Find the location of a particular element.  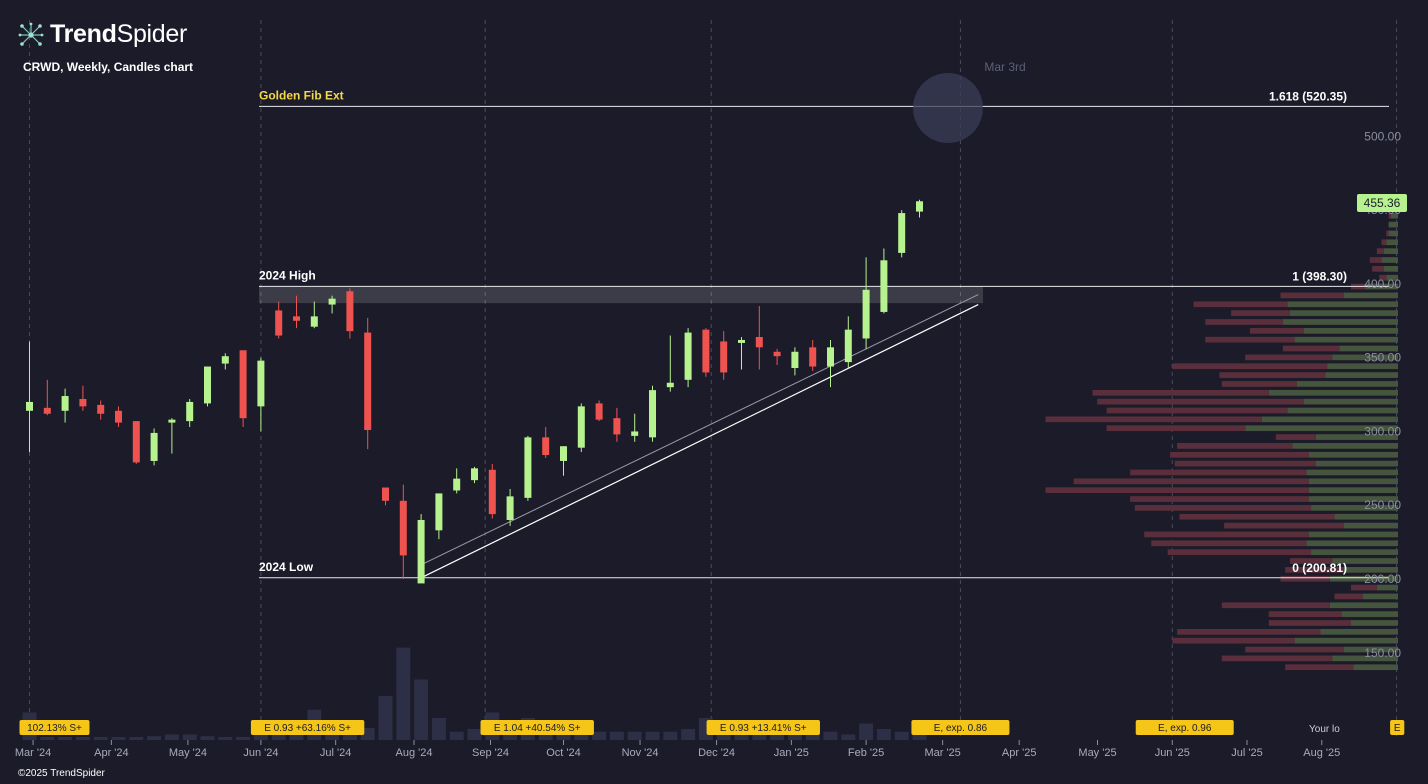

x-axis-tick-label: Mar '25 is located at coordinates (942, 753).